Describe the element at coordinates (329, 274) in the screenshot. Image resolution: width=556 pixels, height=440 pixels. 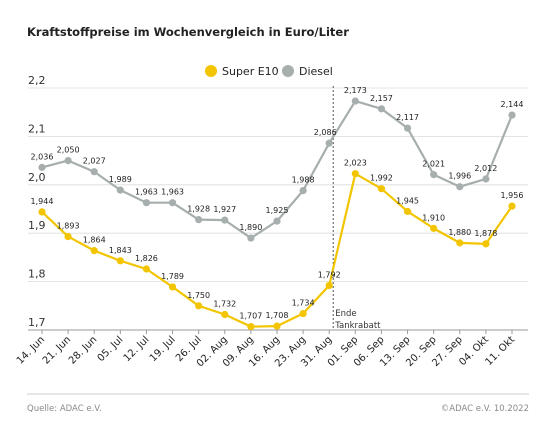
I see `data-label-super-e10: 1,792` at that location.